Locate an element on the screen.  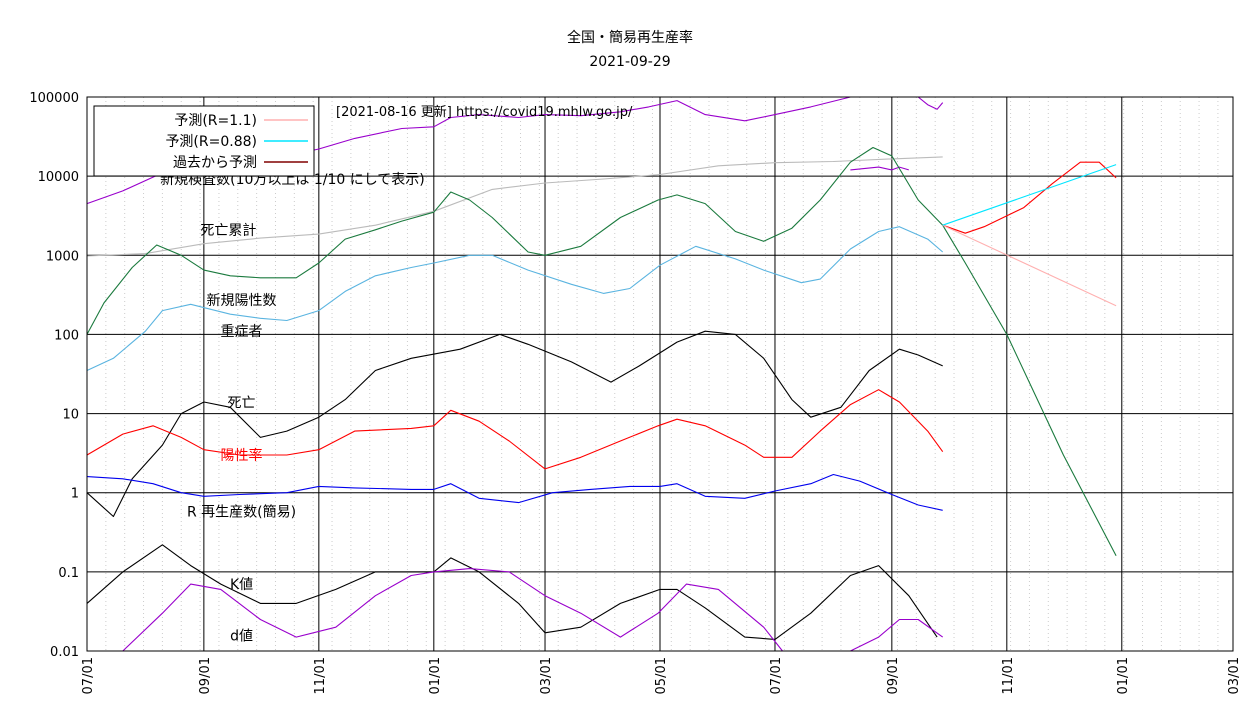
y-tick-label: 10000 is located at coordinates (58, 177).